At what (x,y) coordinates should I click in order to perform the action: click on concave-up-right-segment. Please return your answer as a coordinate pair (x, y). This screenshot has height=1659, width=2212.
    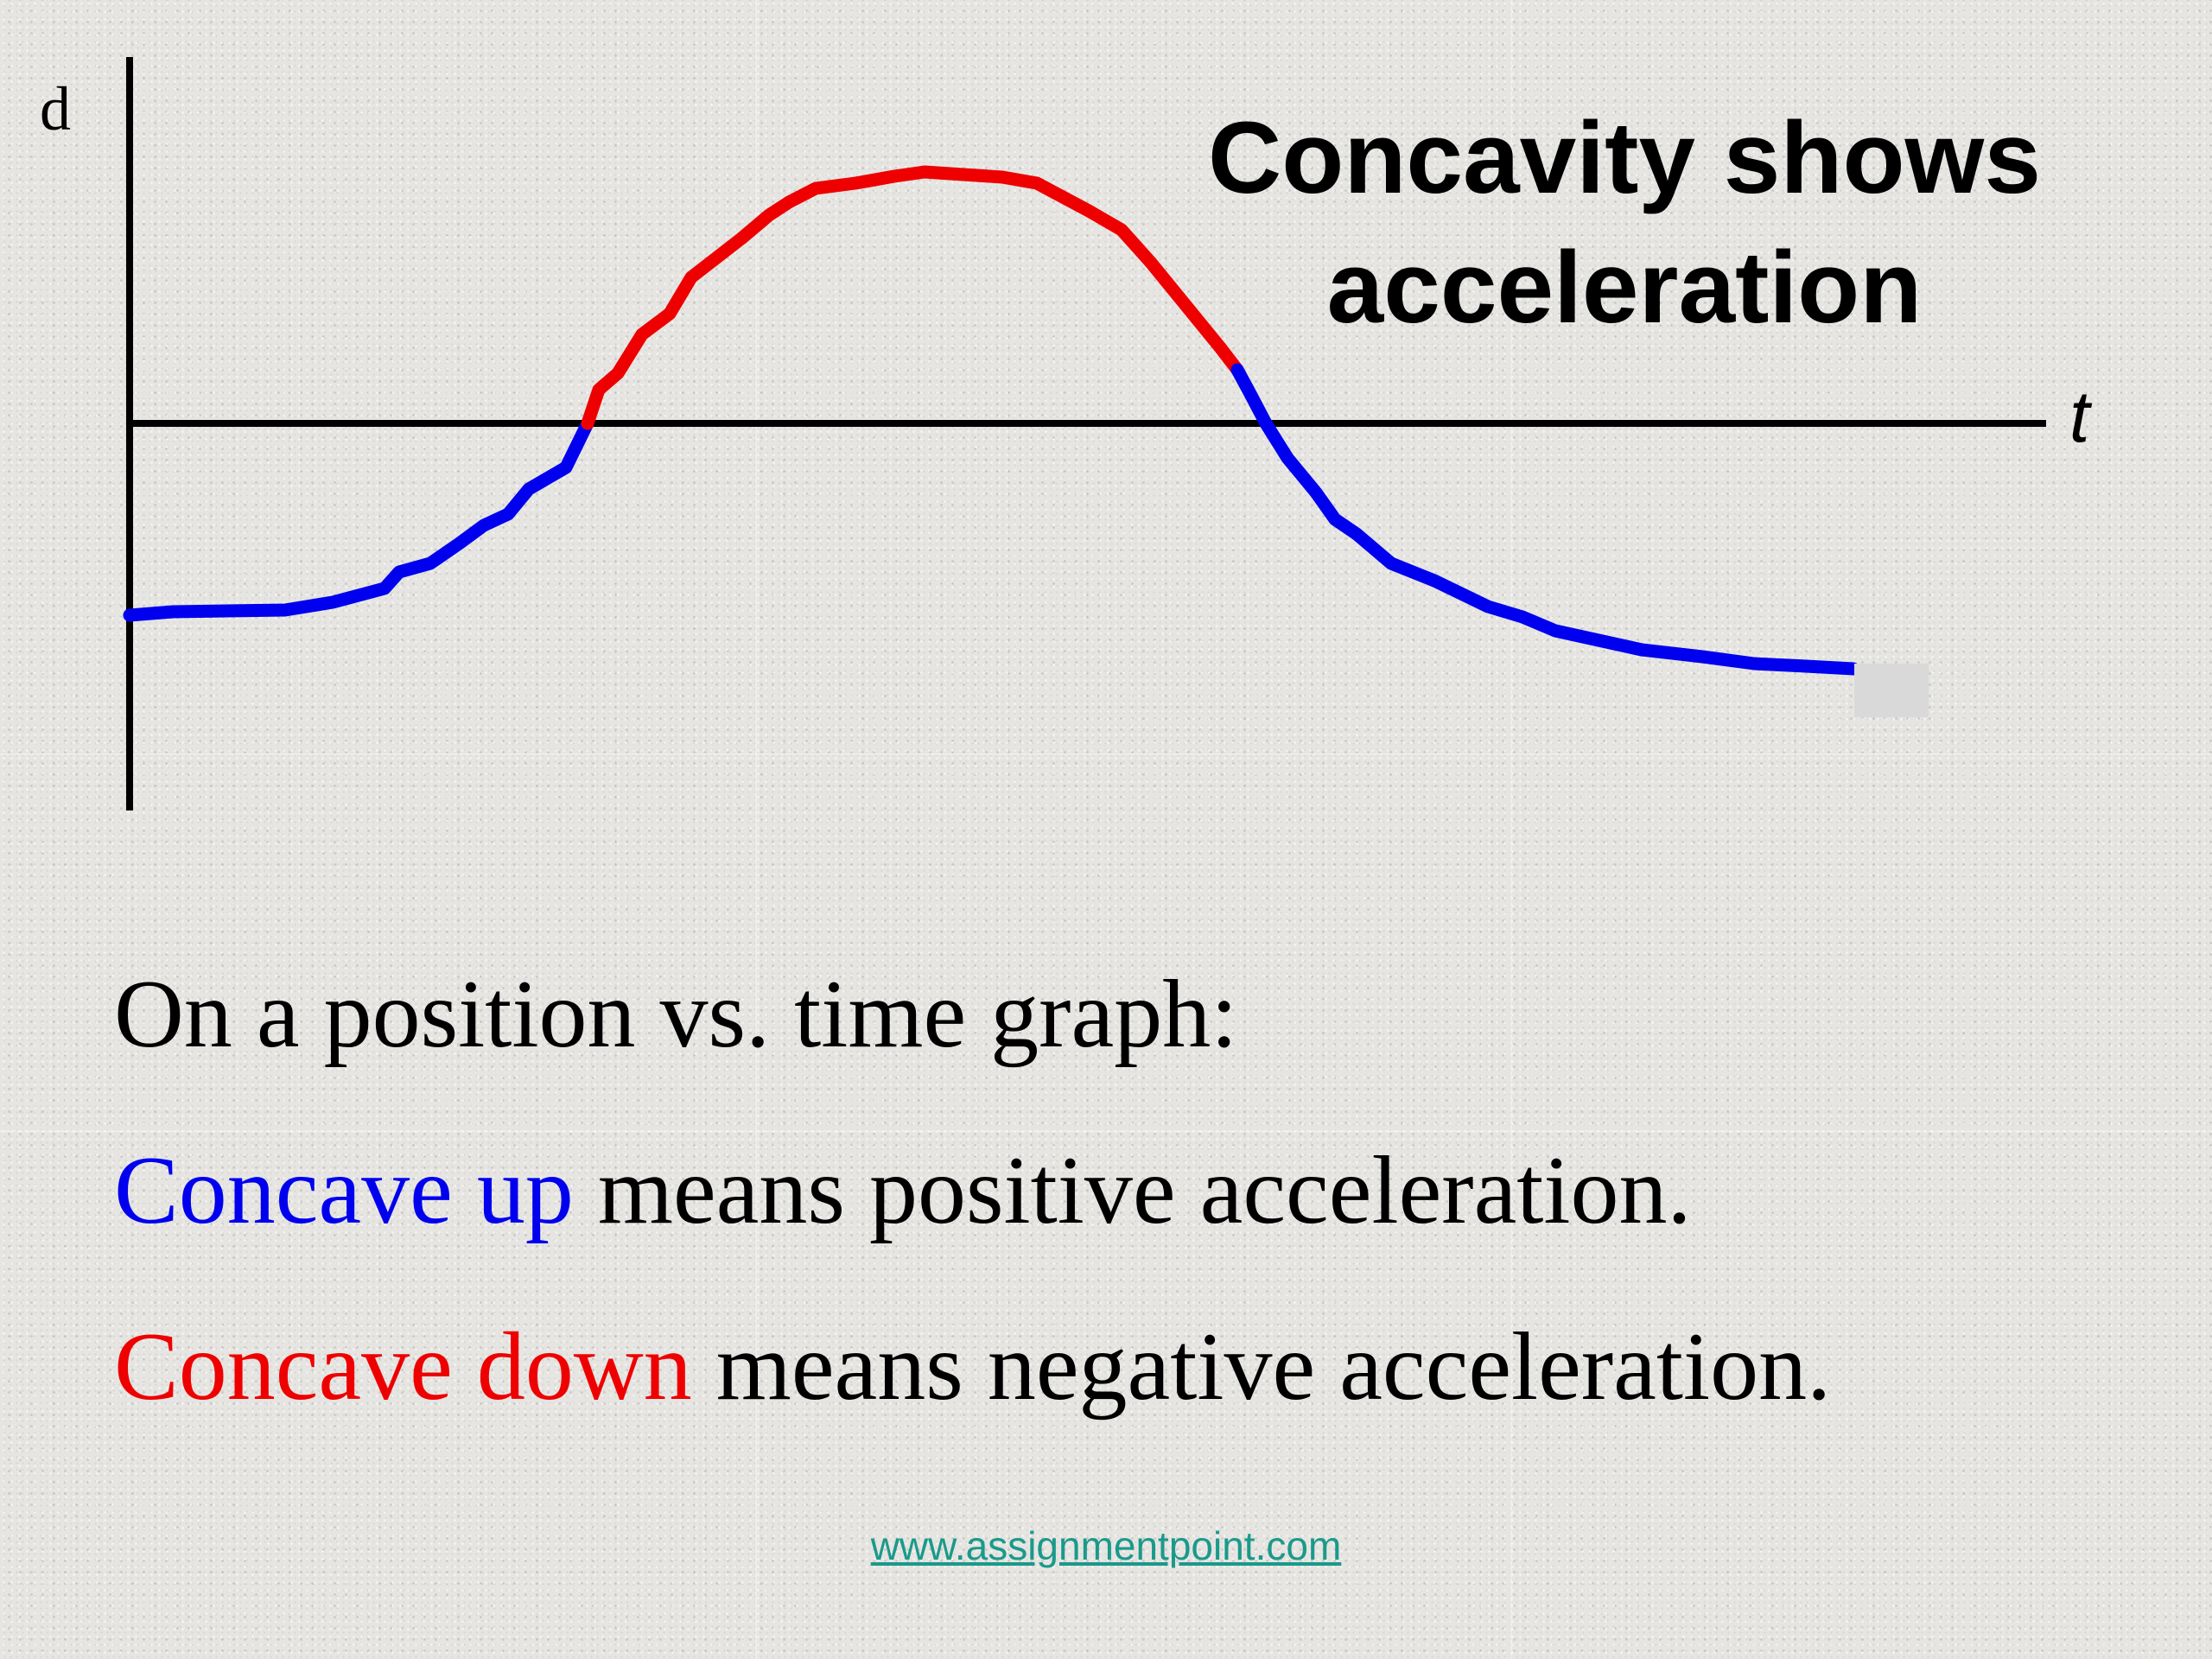
    Looking at the image, I should click on (1545, 519).